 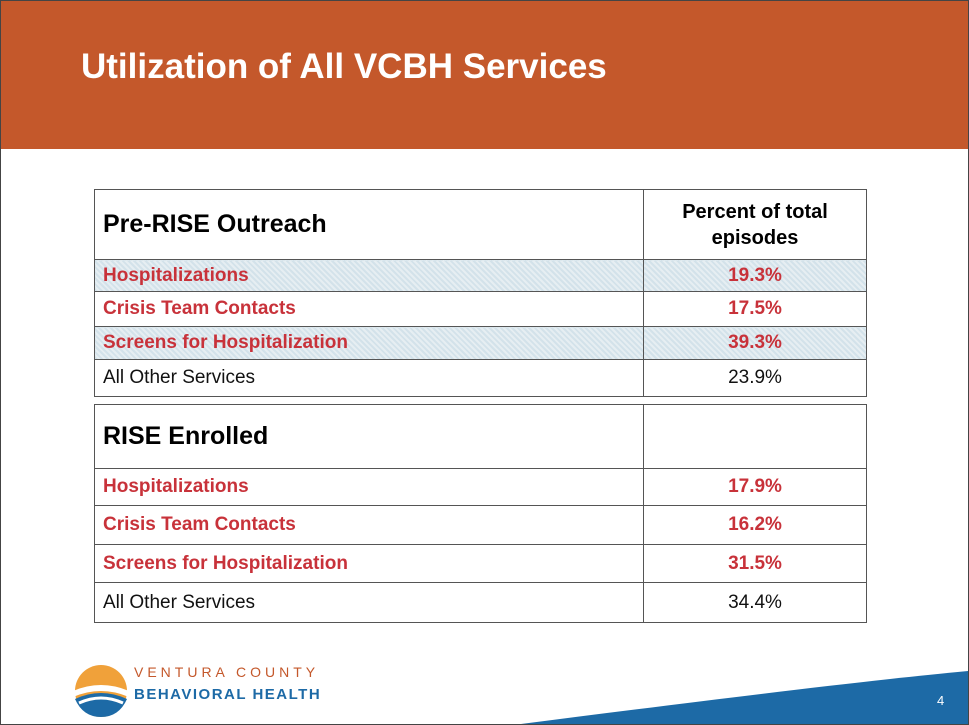 I want to click on row-value: 17.9%, so click(x=755, y=487).